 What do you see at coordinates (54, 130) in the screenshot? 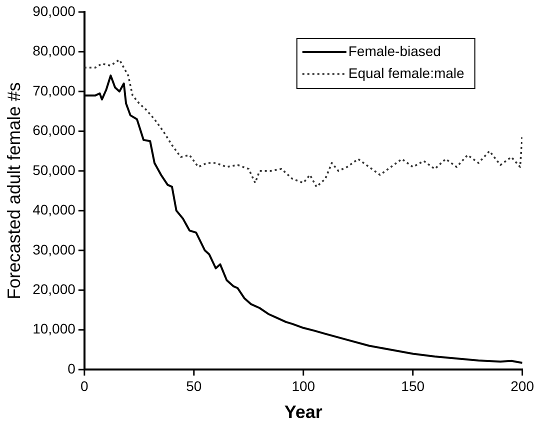
I see `y-tick-label: 60,000` at bounding box center [54, 130].